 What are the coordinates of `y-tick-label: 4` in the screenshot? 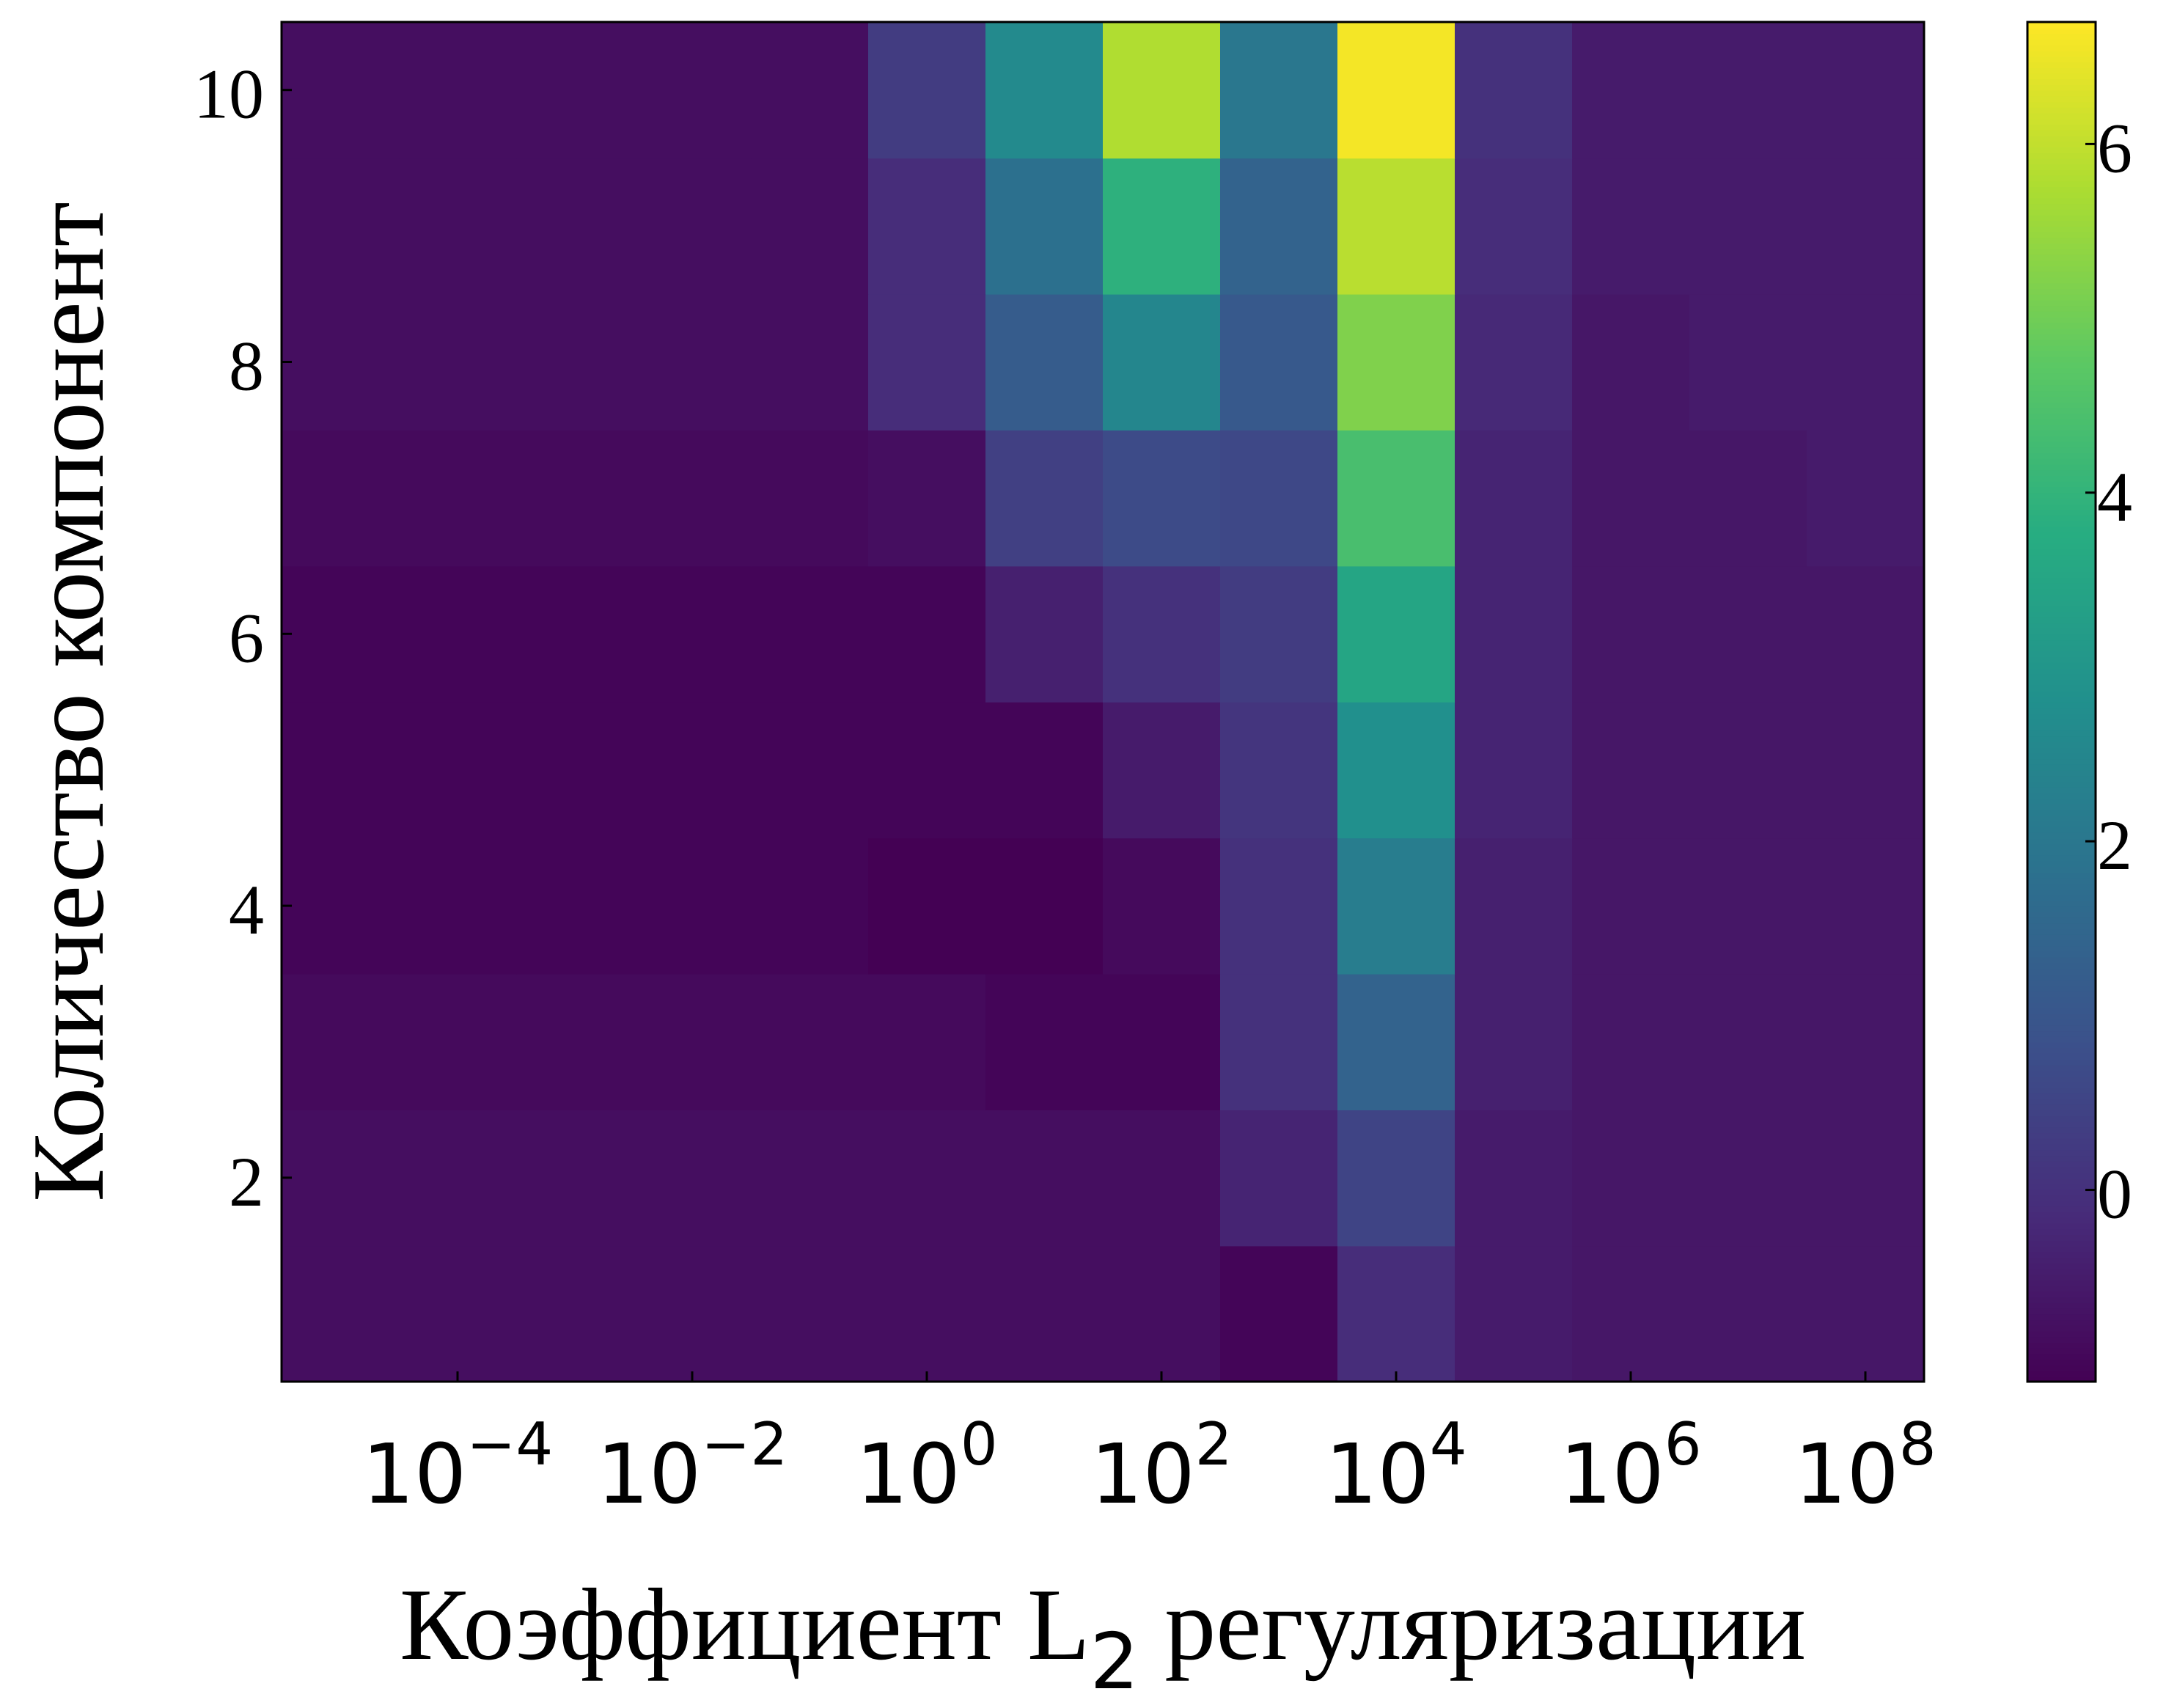 It's located at (247, 910).